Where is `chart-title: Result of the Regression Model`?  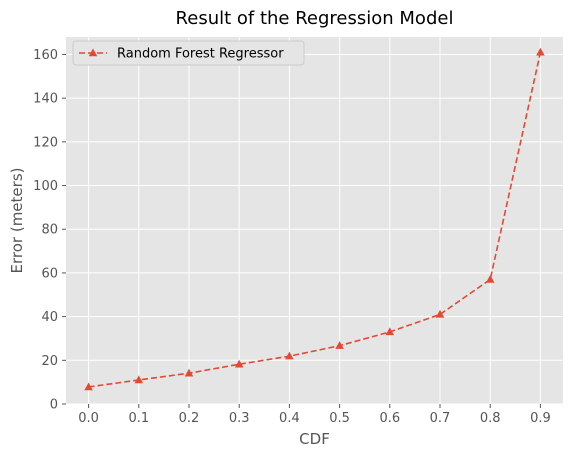 chart-title: Result of the Regression Model is located at coordinates (315, 18).